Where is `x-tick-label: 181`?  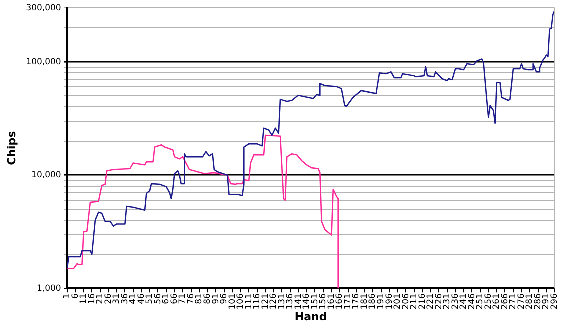 x-tick-label: 181 is located at coordinates (365, 302).